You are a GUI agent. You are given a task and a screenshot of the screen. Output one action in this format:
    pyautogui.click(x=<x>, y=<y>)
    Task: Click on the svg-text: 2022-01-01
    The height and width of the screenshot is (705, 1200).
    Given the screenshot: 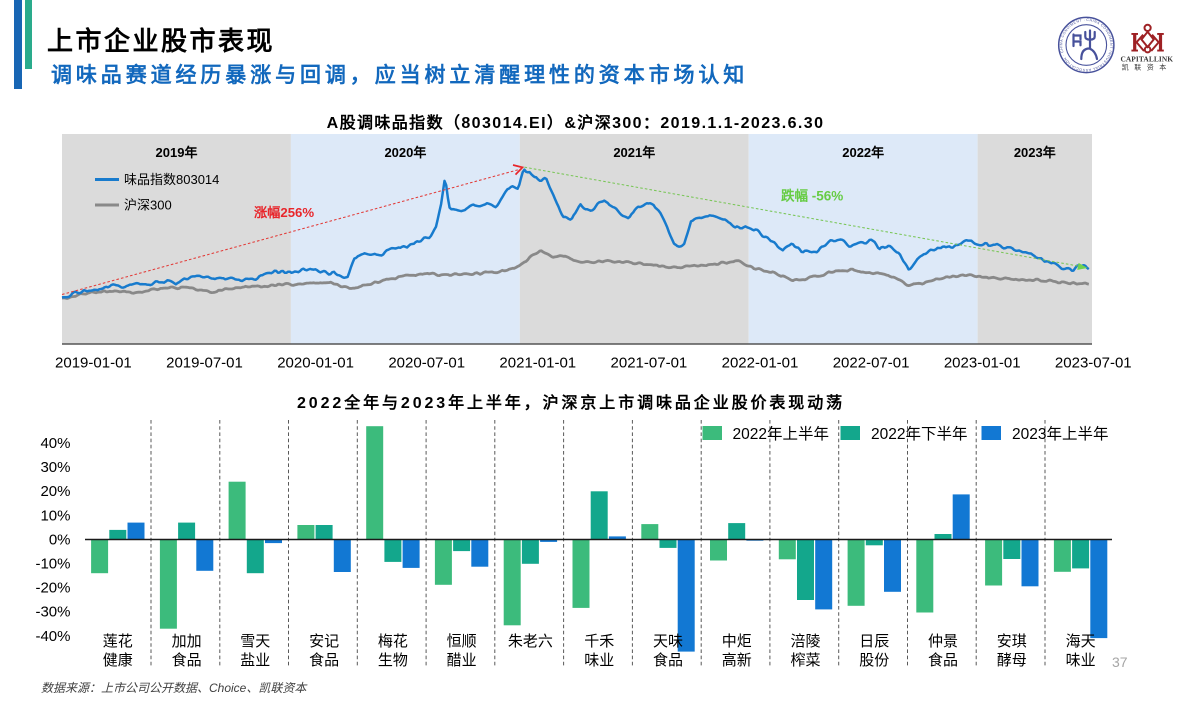 What is the action you would take?
    pyautogui.click(x=760, y=363)
    